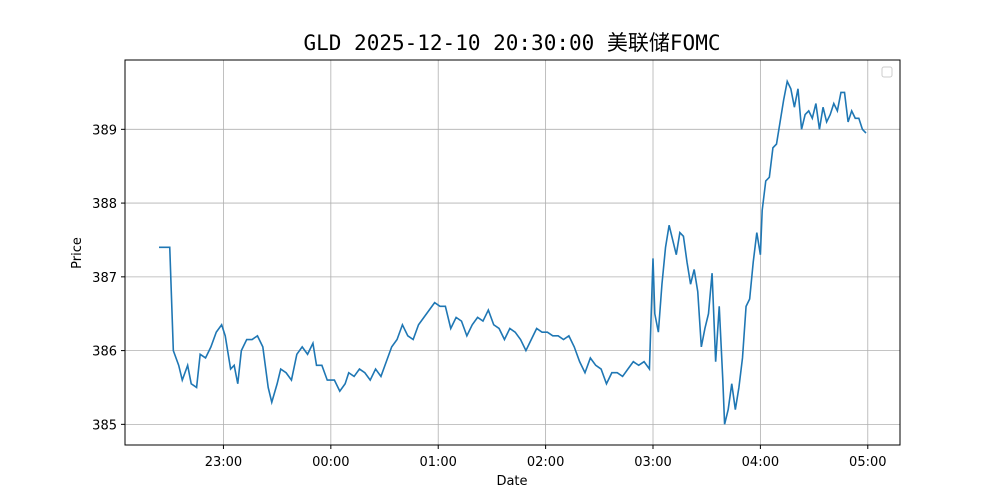 Image resolution: width=1000 pixels, height=500 pixels. Describe the element at coordinates (223, 462) in the screenshot. I see `x-tick-label: 23:00` at that location.